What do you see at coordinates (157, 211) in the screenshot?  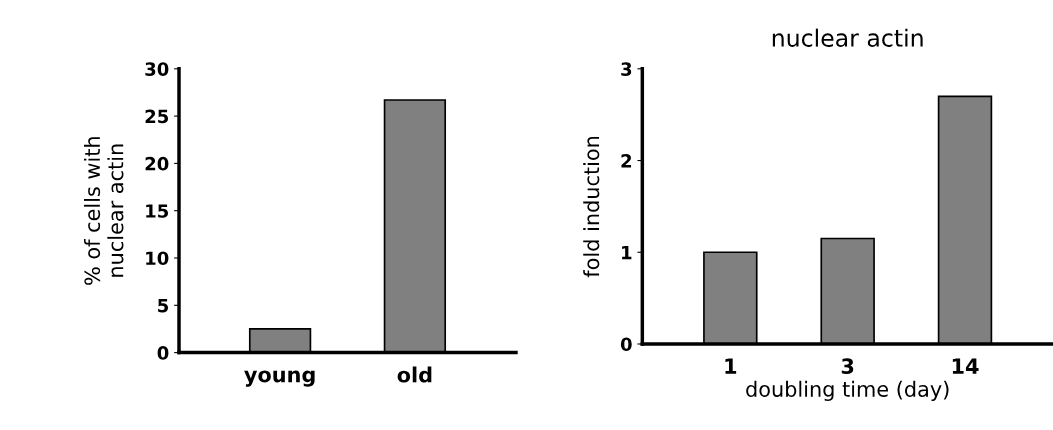 I see `y-tick-label: 15` at bounding box center [157, 211].